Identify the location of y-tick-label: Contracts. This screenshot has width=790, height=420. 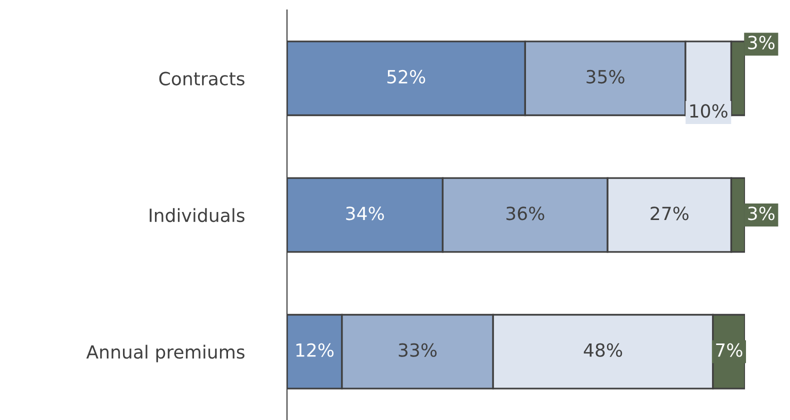
(201, 79).